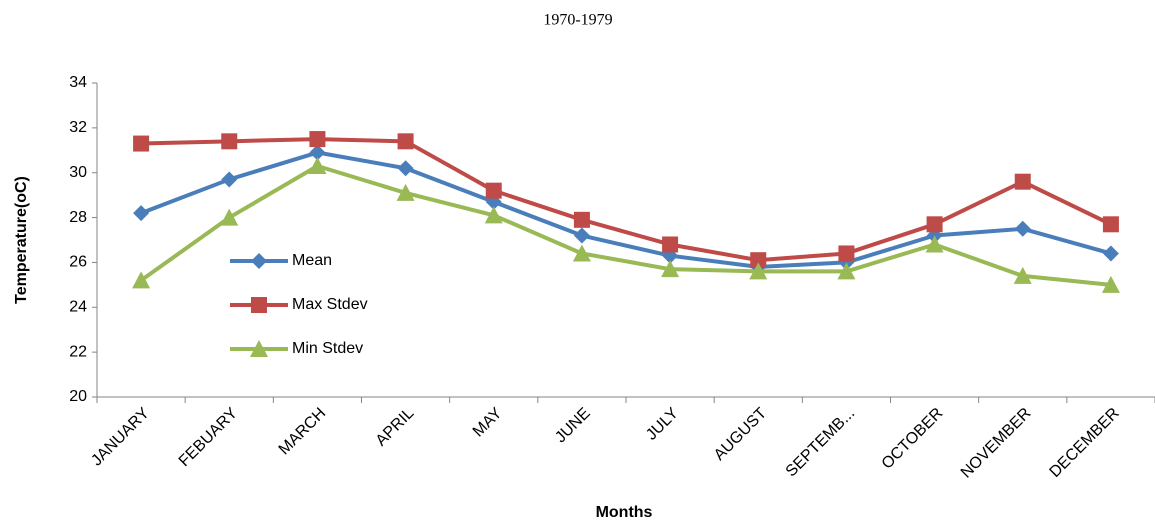  I want to click on x-tick-label: AUGUST, so click(740, 434).